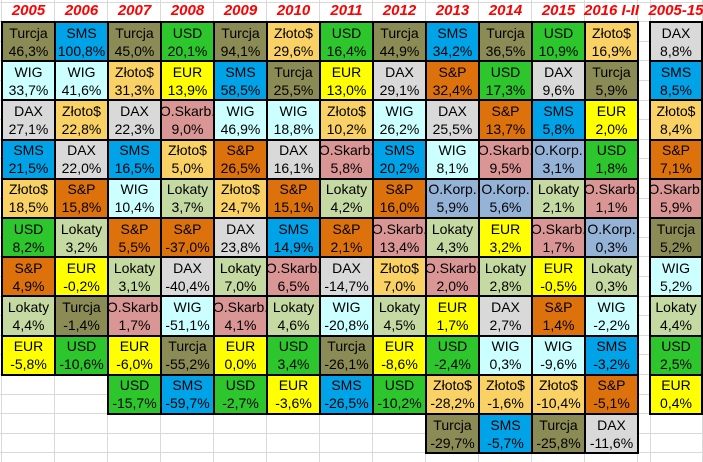 The height and width of the screenshot is (462, 703). Describe the element at coordinates (558, 120) in the screenshot. I see `cell-2015-sms: SMS 5,8%` at that location.